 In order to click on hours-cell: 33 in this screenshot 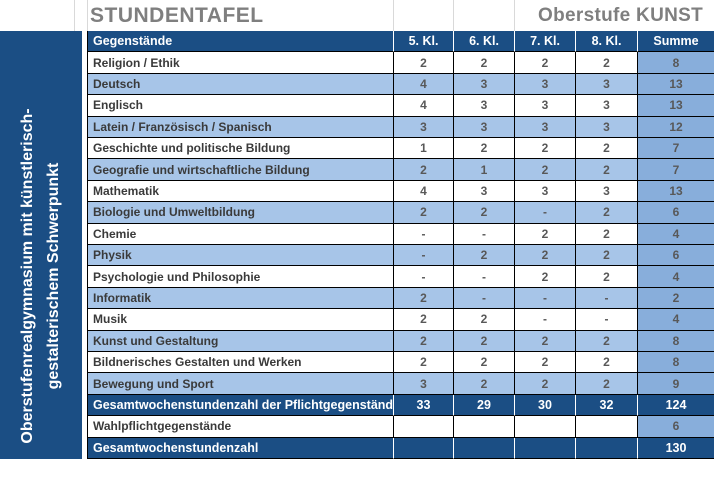, I will do `click(424, 405)`.